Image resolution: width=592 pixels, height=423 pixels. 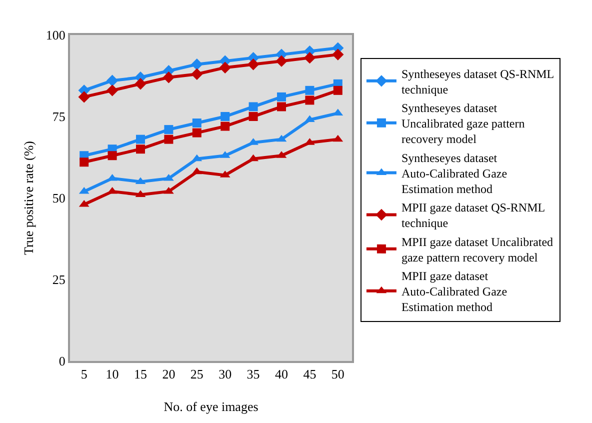 I want to click on x-axis-title: No. of eye images, so click(x=211, y=406).